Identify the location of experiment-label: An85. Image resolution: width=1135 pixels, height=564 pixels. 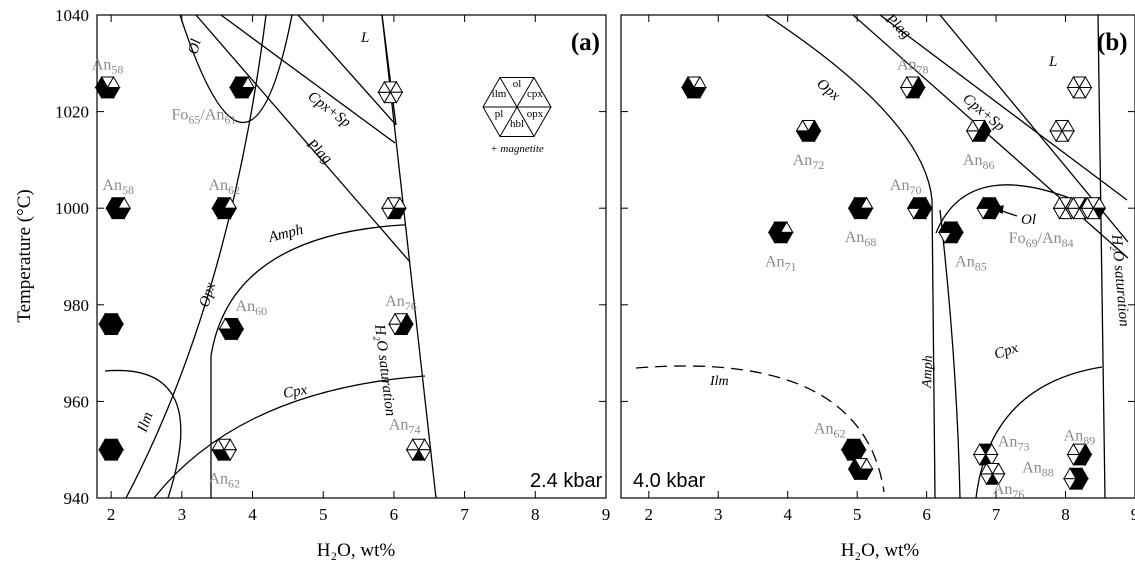
(971, 263).